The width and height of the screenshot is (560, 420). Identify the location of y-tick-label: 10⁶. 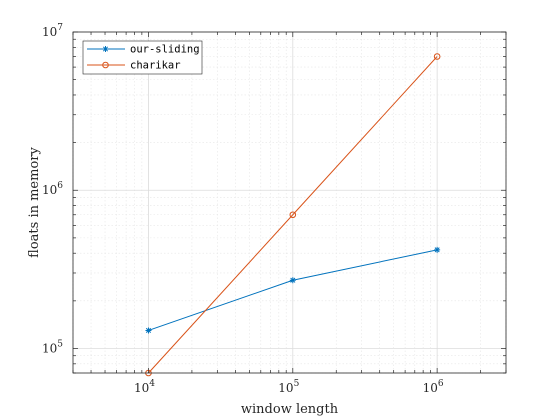
(52, 189).